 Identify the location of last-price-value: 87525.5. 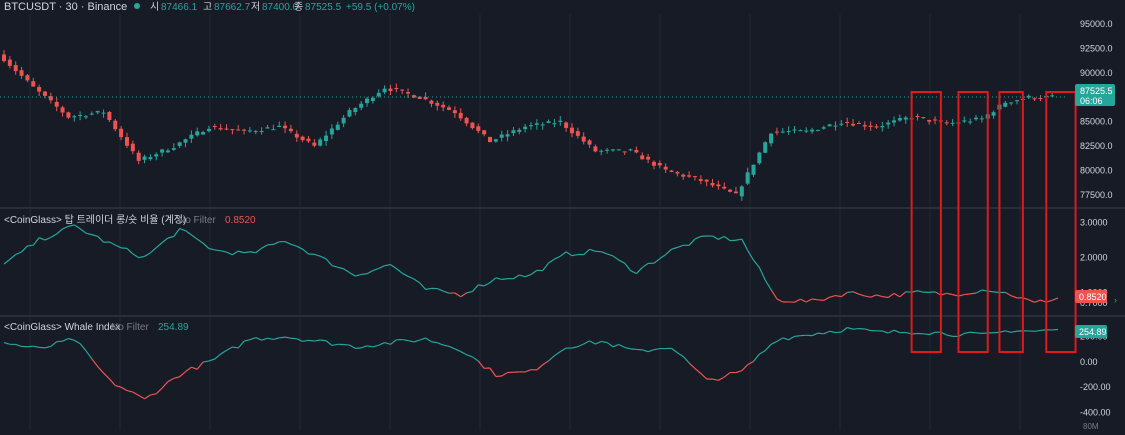
(1096, 91).